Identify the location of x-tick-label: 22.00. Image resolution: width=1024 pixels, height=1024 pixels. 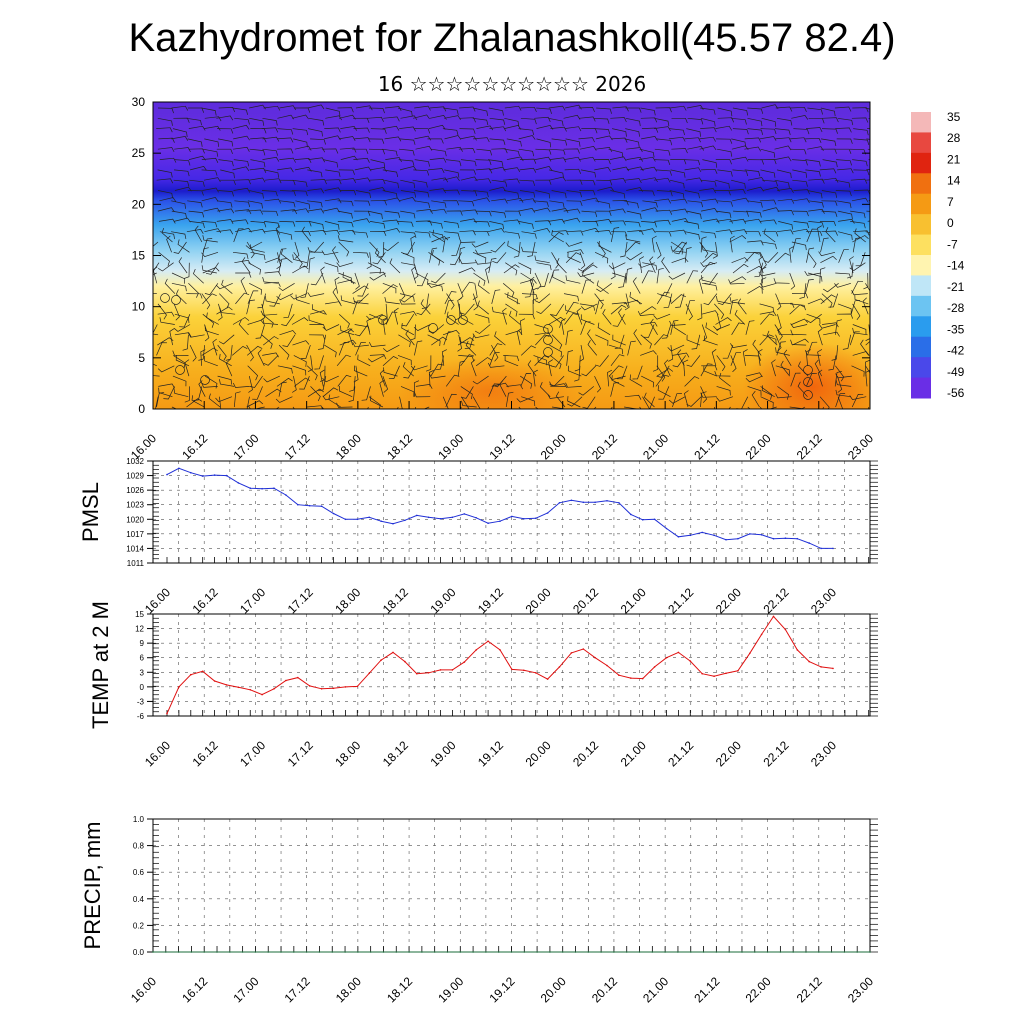
(758, 446).